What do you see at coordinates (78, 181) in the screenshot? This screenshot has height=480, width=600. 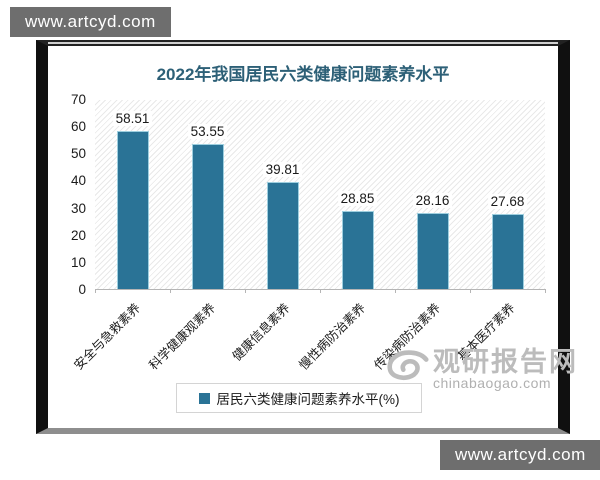 I see `y-tick-label: 40` at bounding box center [78, 181].